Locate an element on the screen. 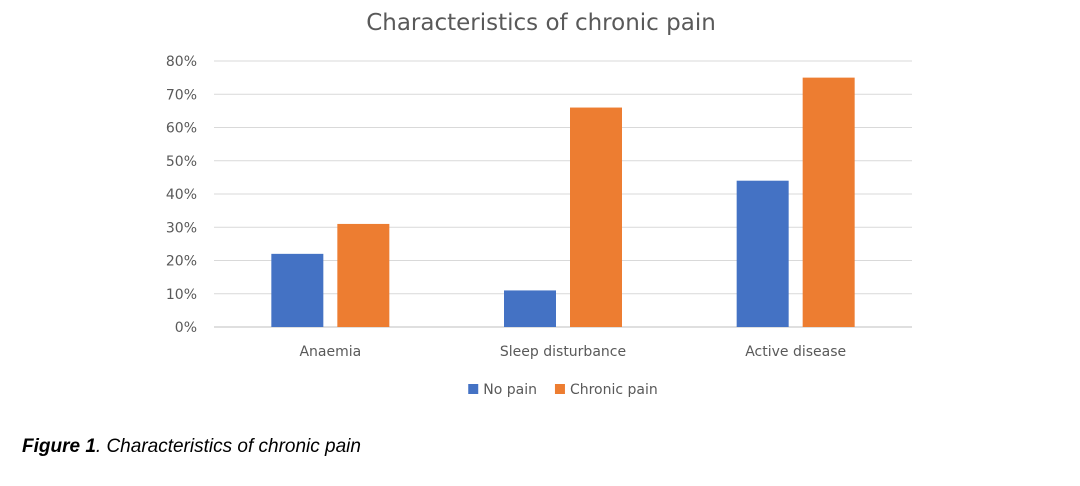 This screenshot has height=486, width=1080. legend: No pain Chronic pain is located at coordinates (563, 390).